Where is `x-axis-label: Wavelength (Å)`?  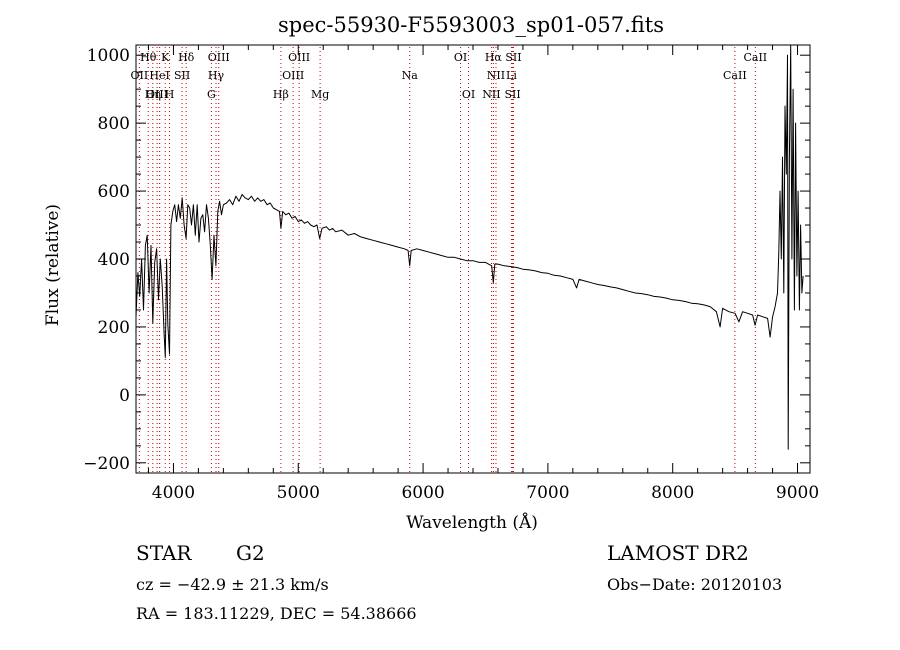 x-axis-label: Wavelength (Å) is located at coordinates (472, 522).